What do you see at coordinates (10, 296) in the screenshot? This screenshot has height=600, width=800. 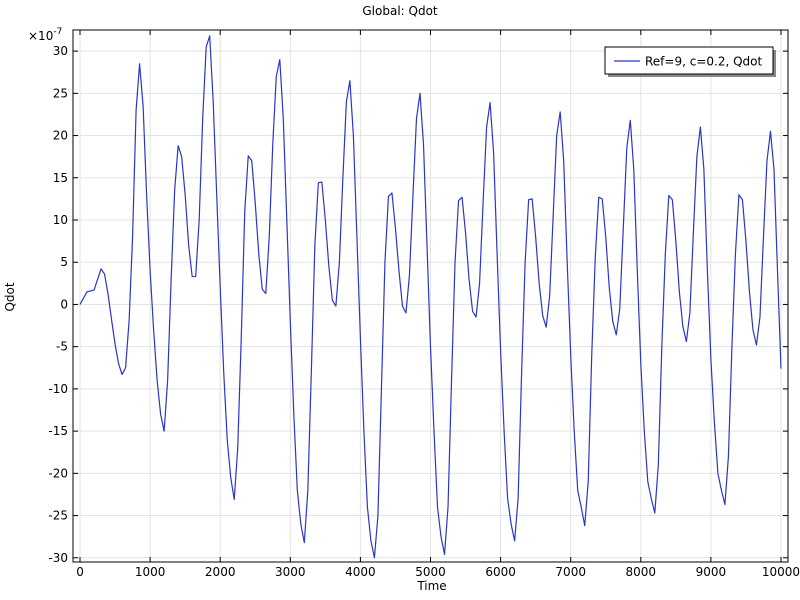 I see `y-axis-label: Qdot` at bounding box center [10, 296].